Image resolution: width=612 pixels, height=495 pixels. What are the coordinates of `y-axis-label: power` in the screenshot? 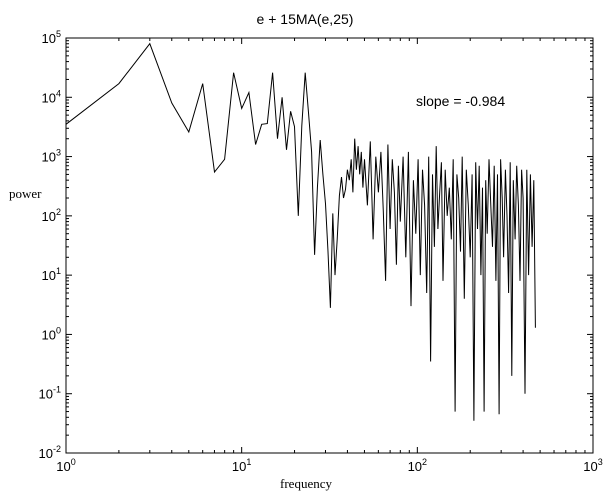 It's located at (25, 193).